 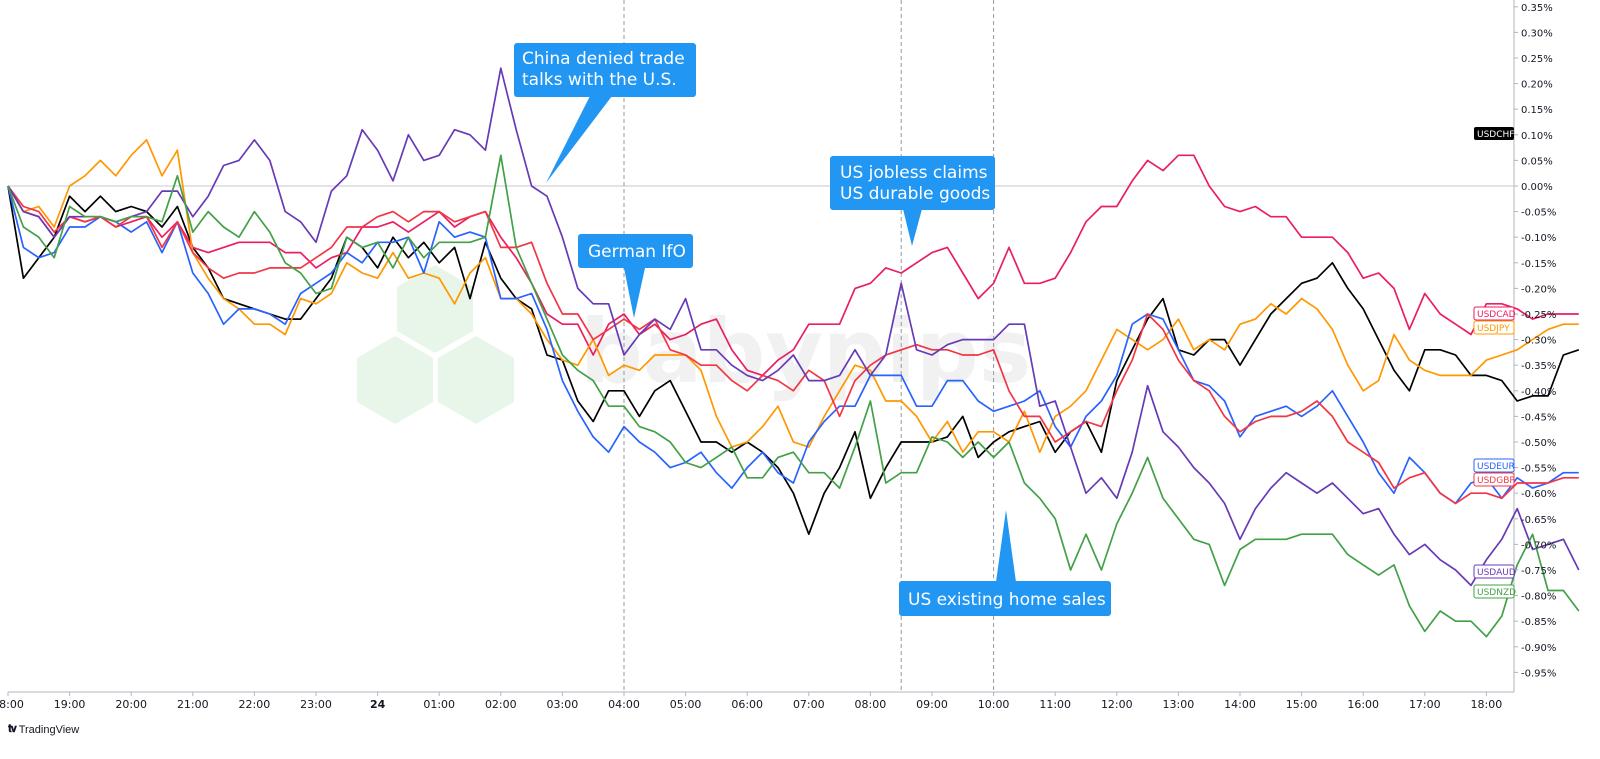 I want to click on y-tick-label: -0.50%, so click(x=1538, y=443).